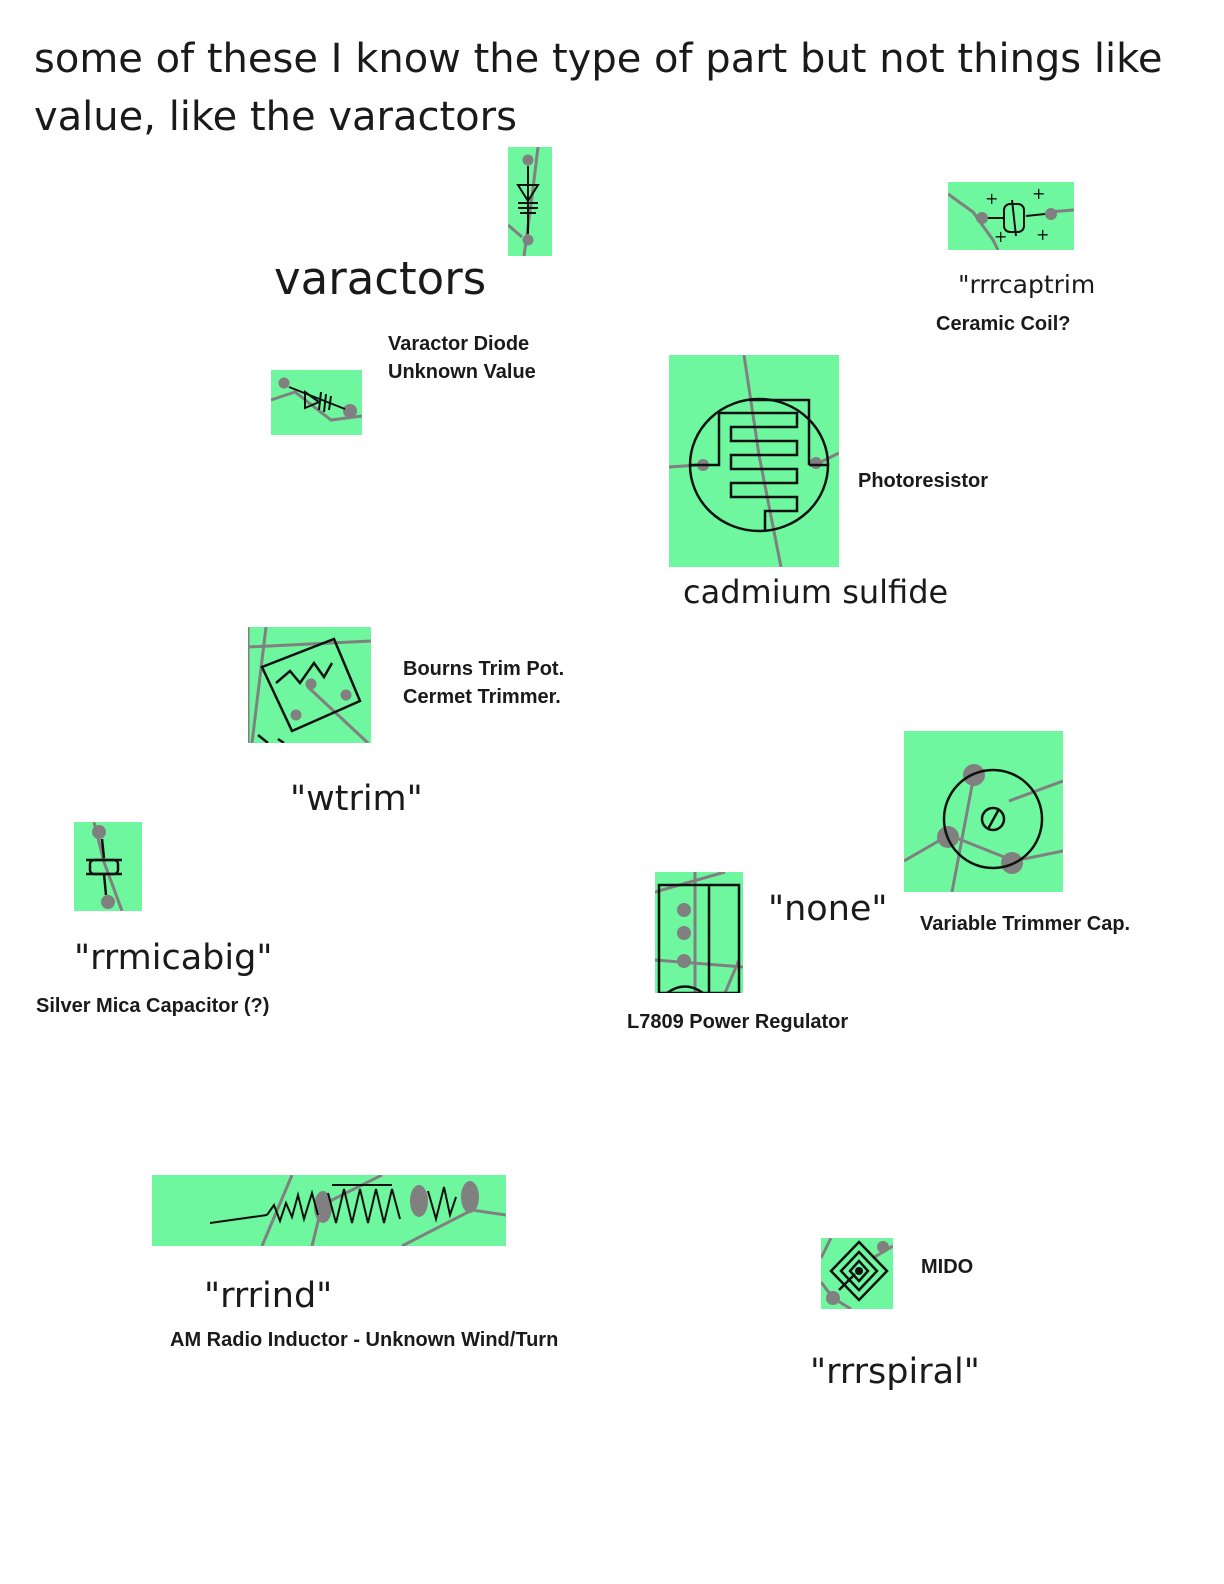  Describe the element at coordinates (173, 958) in the screenshot. I see `rrmicabig-code: "rrmicabig"` at that location.